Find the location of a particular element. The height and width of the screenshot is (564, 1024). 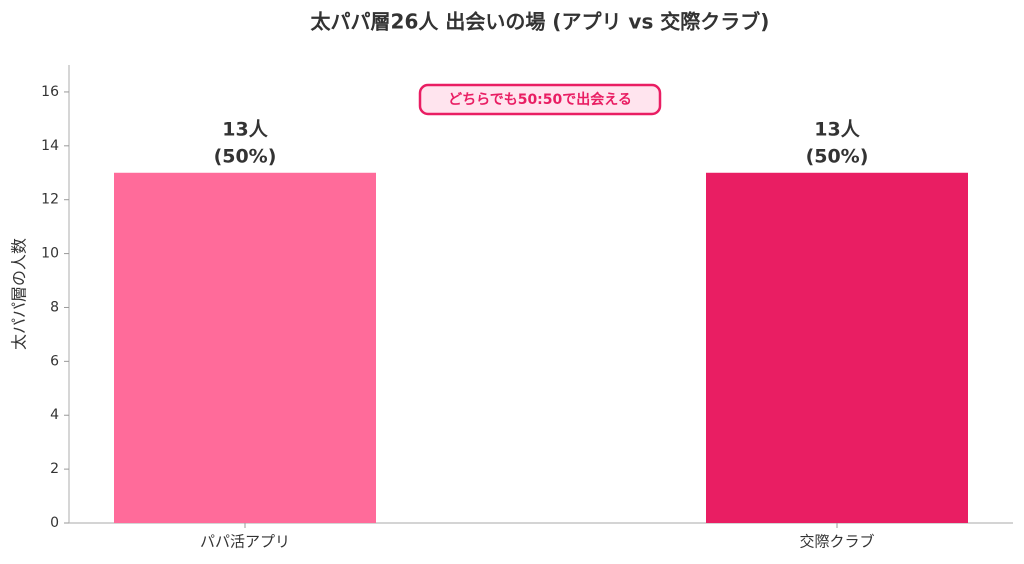

y-tick-label: 16 is located at coordinates (50, 92).